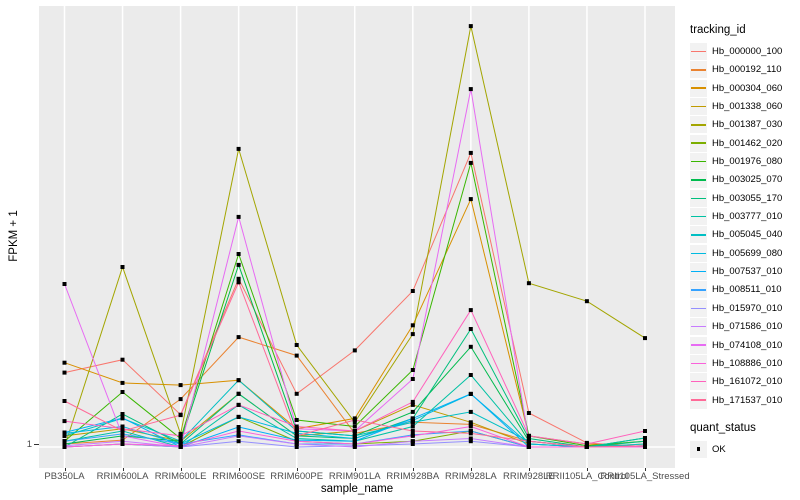 The image size is (800, 500). Describe the element at coordinates (723, 427) in the screenshot. I see `legend-quant-title: quant_status` at that location.